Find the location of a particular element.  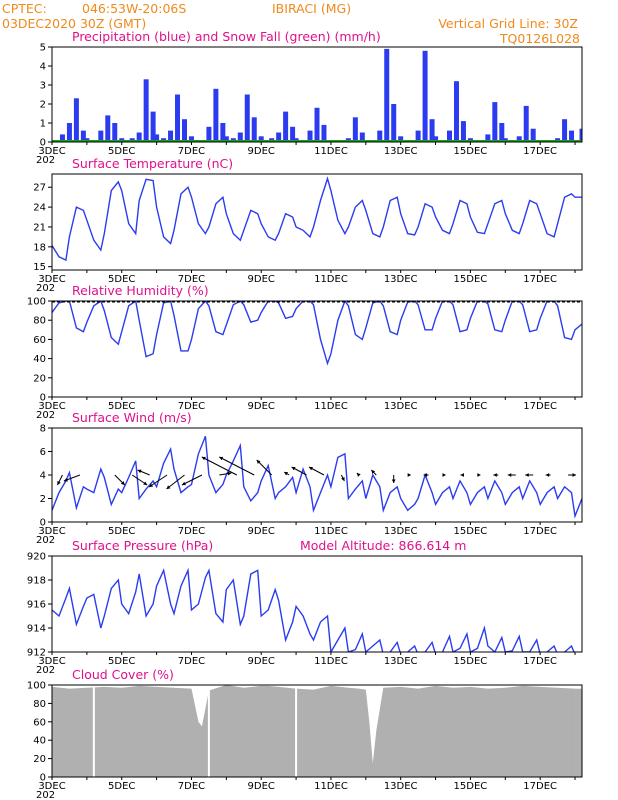

y-tick-label: 40 is located at coordinates (39, 359).